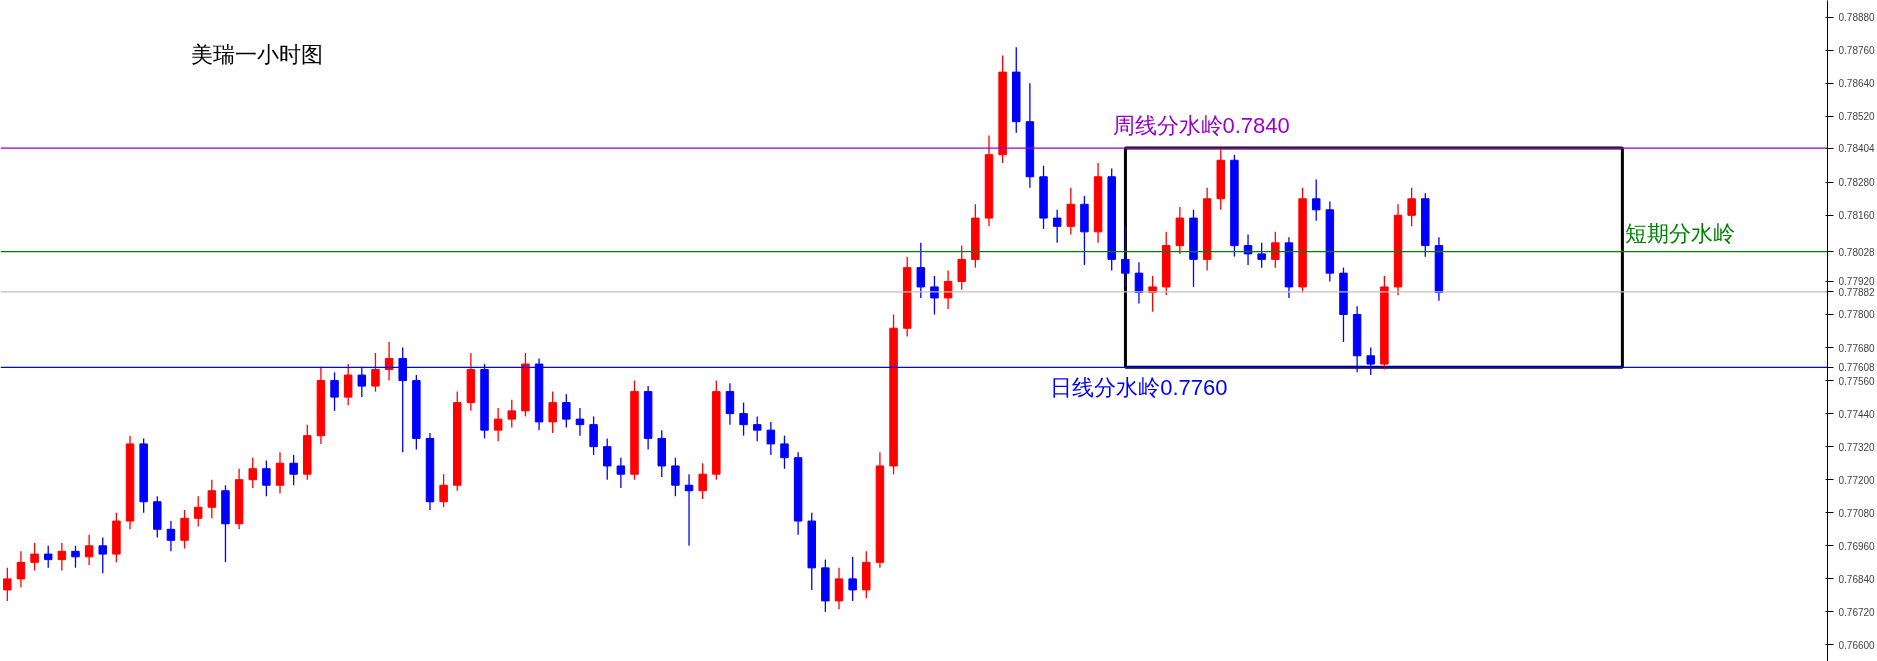  I want to click on y-tick-label: 0.77200, so click(1857, 480).